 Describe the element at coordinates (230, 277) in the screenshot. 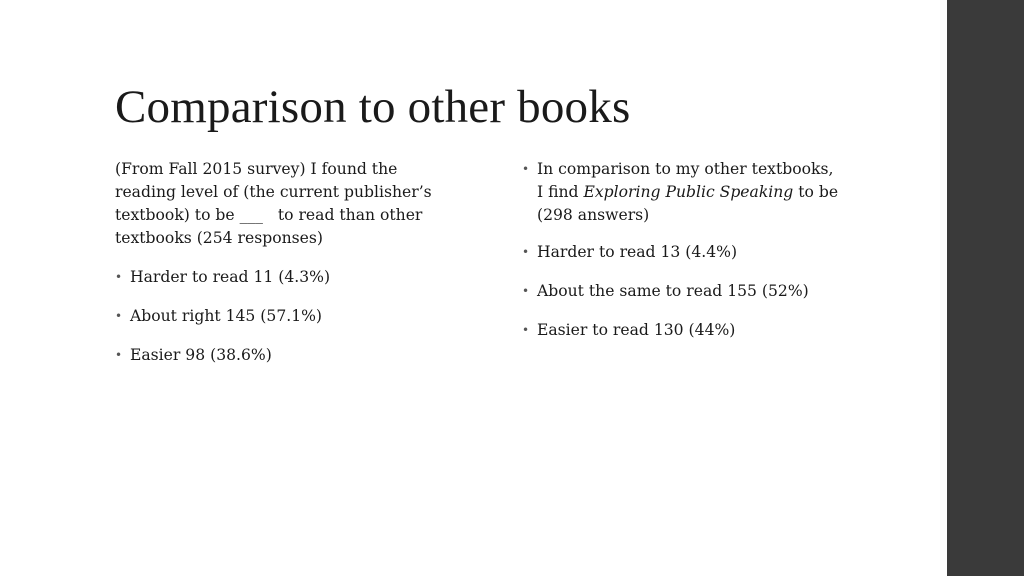

I see `list-item-label: Harder to read 11 (4.3%)` at that location.